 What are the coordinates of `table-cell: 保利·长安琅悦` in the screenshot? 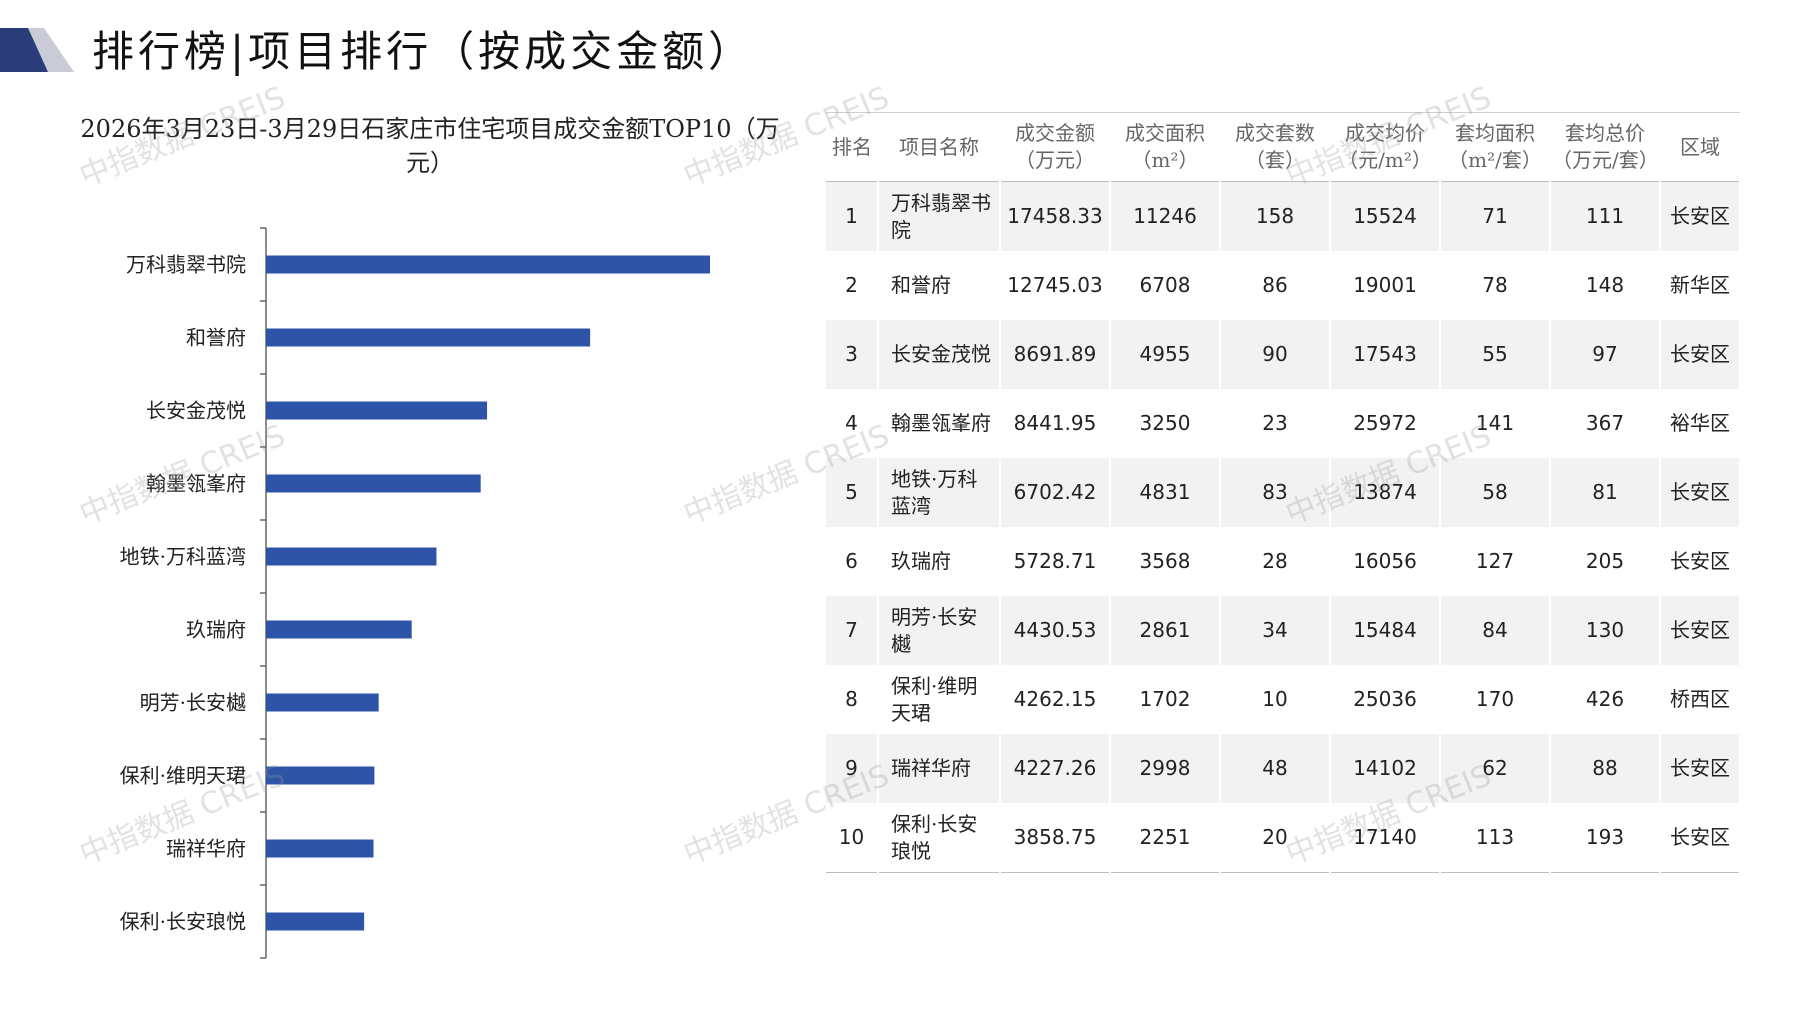 It's located at (939, 838).